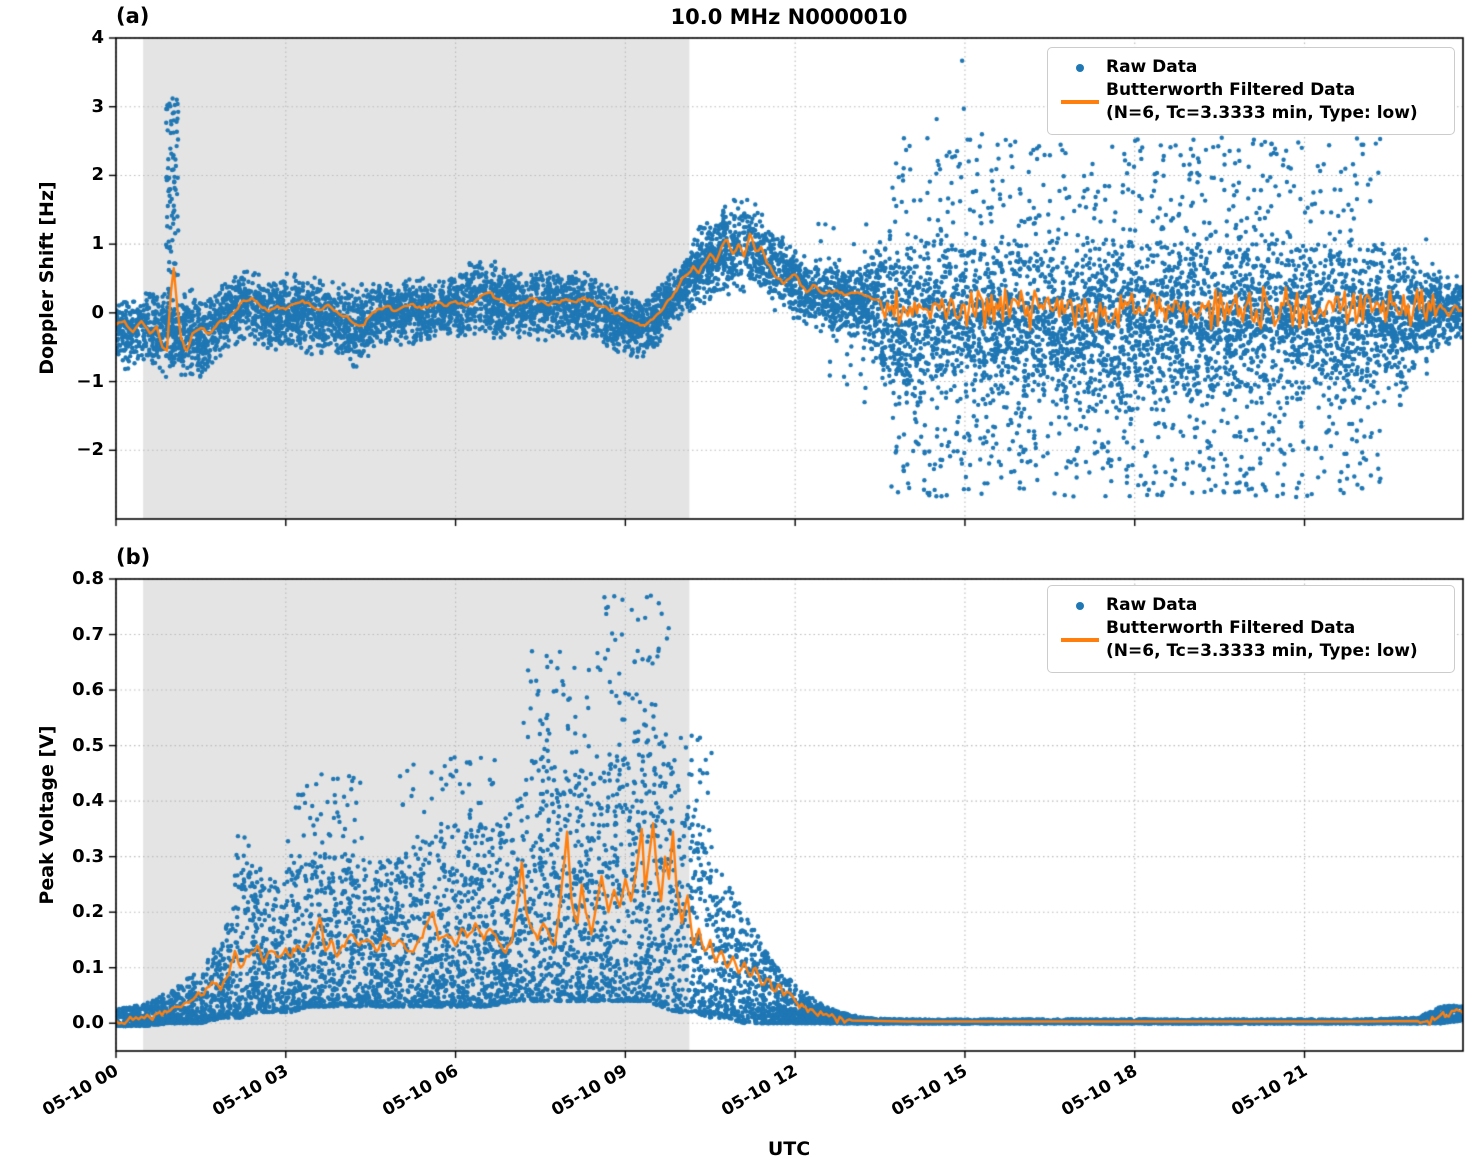 This screenshot has width=1471, height=1172. I want to click on y-tick-label: 0.2, so click(88, 912).